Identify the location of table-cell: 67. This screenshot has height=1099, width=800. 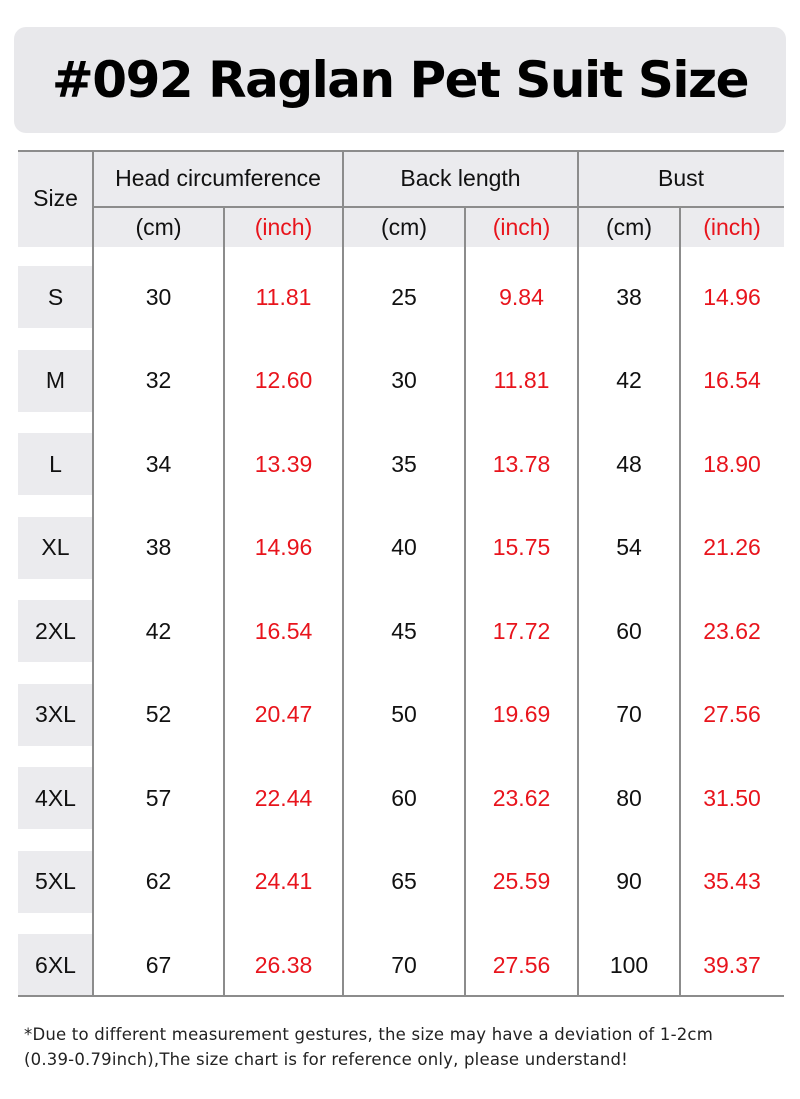
(158, 964).